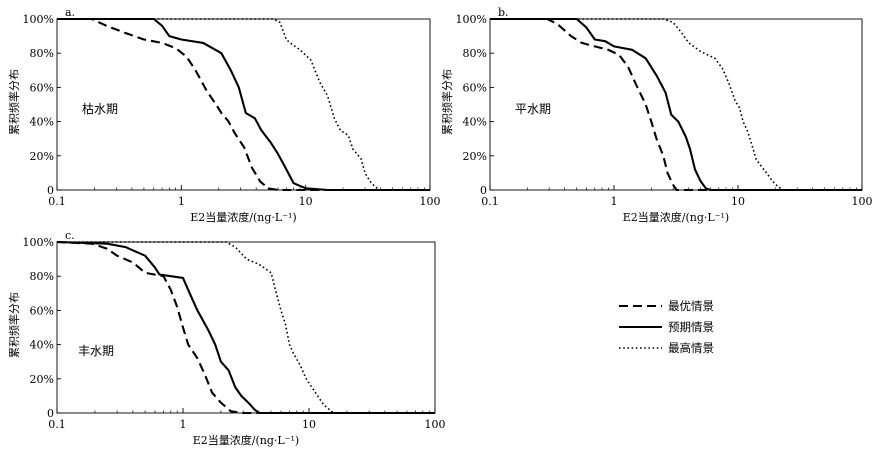 The width and height of the screenshot is (885, 459). Describe the element at coordinates (246, 440) in the screenshot. I see `x-axis-label-c: E2当量浓度/(ng·L⁻¹)` at that location.